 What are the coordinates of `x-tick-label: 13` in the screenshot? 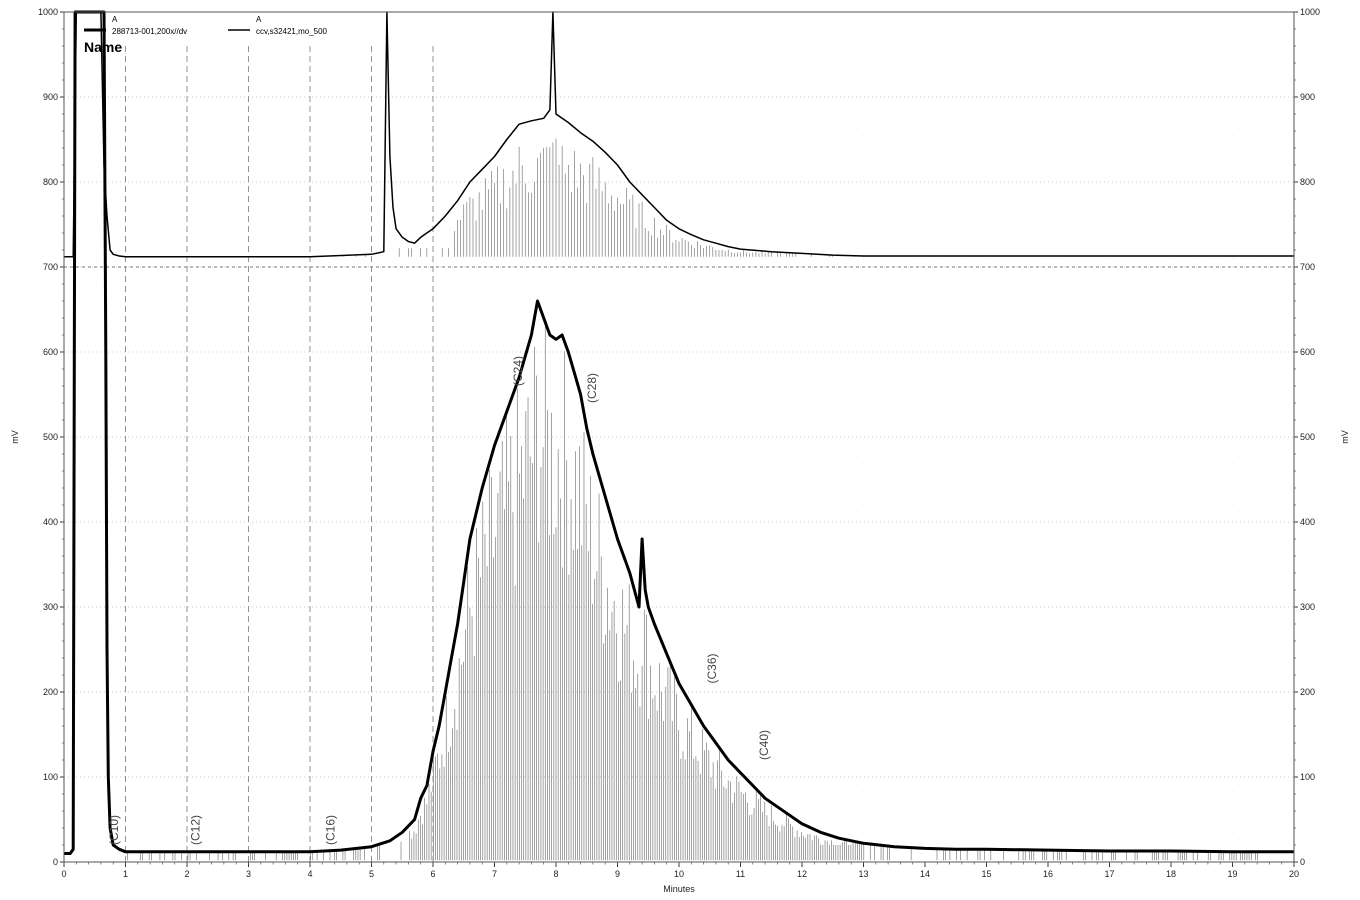 It's located at (863, 874).